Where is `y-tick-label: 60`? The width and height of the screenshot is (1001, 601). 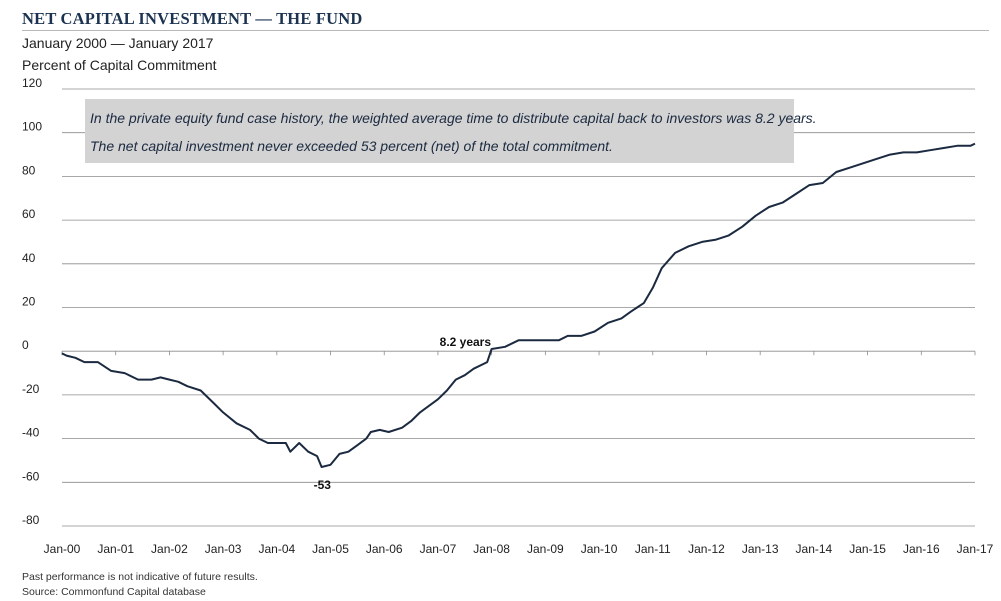
y-tick-label: 60 is located at coordinates (29, 214).